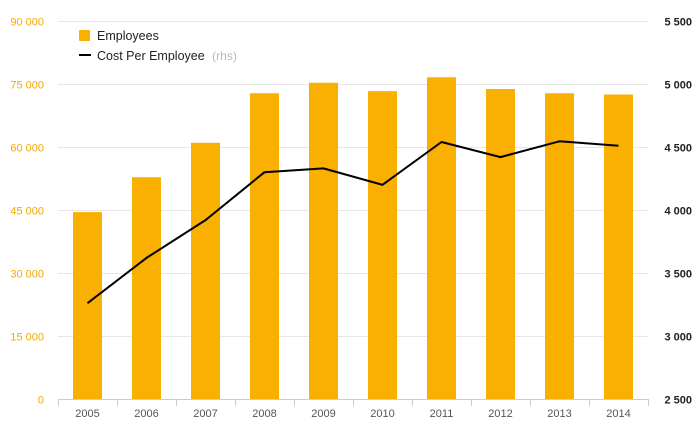  What do you see at coordinates (128, 36) in the screenshot?
I see `legend-label-employees: Employees` at bounding box center [128, 36].